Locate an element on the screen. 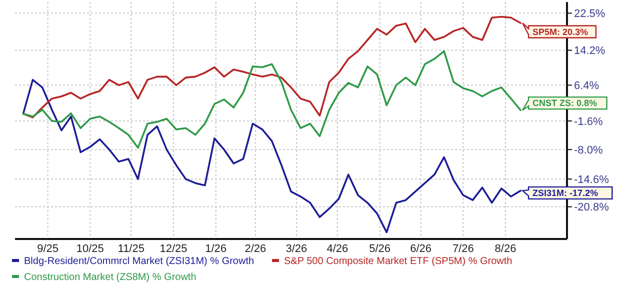  legend-label: S&P 500 Composite Market ETF (SP5M) % Growth is located at coordinates (398, 261).